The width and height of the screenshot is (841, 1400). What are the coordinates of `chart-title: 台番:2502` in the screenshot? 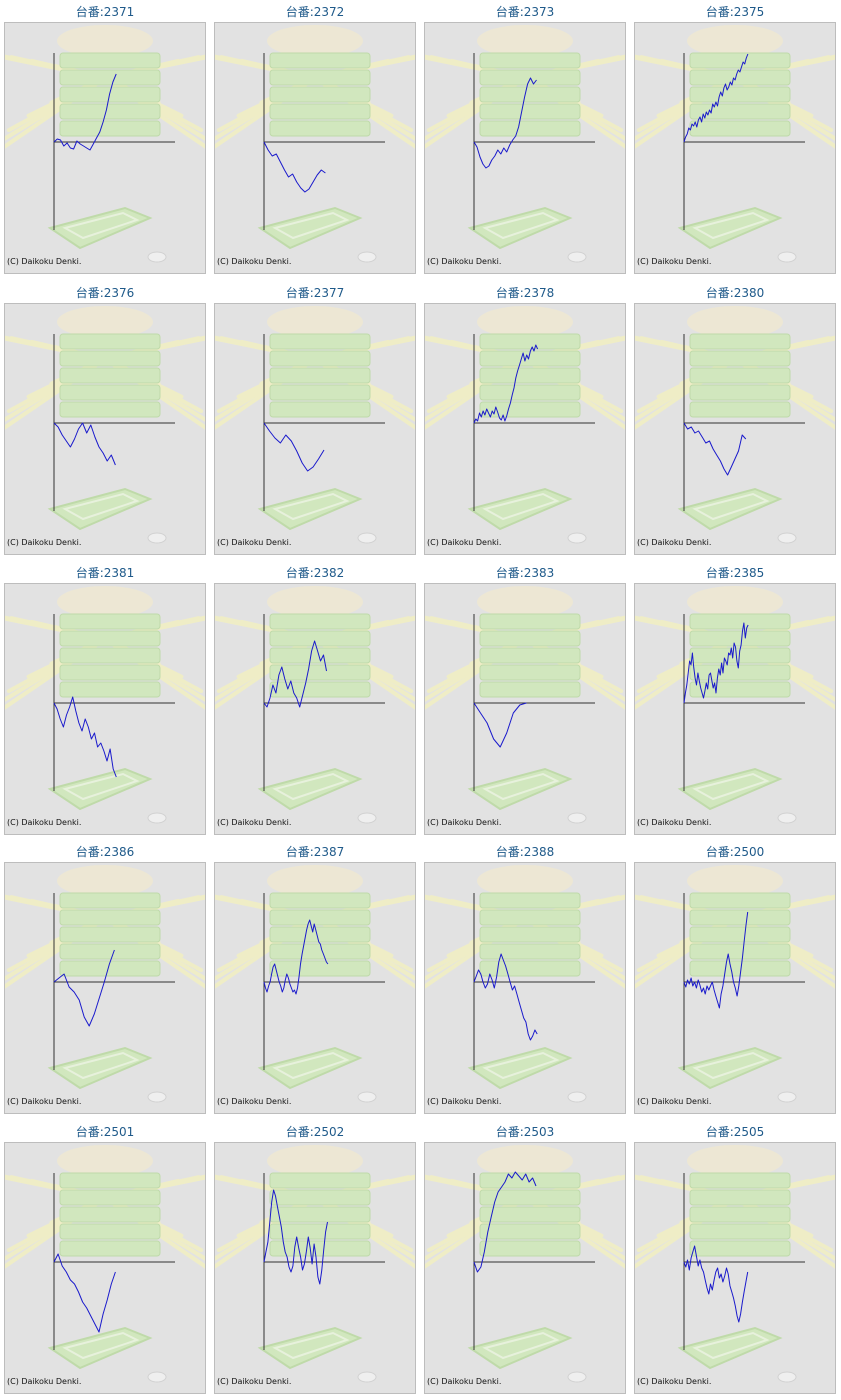 It's located at (315, 1132).